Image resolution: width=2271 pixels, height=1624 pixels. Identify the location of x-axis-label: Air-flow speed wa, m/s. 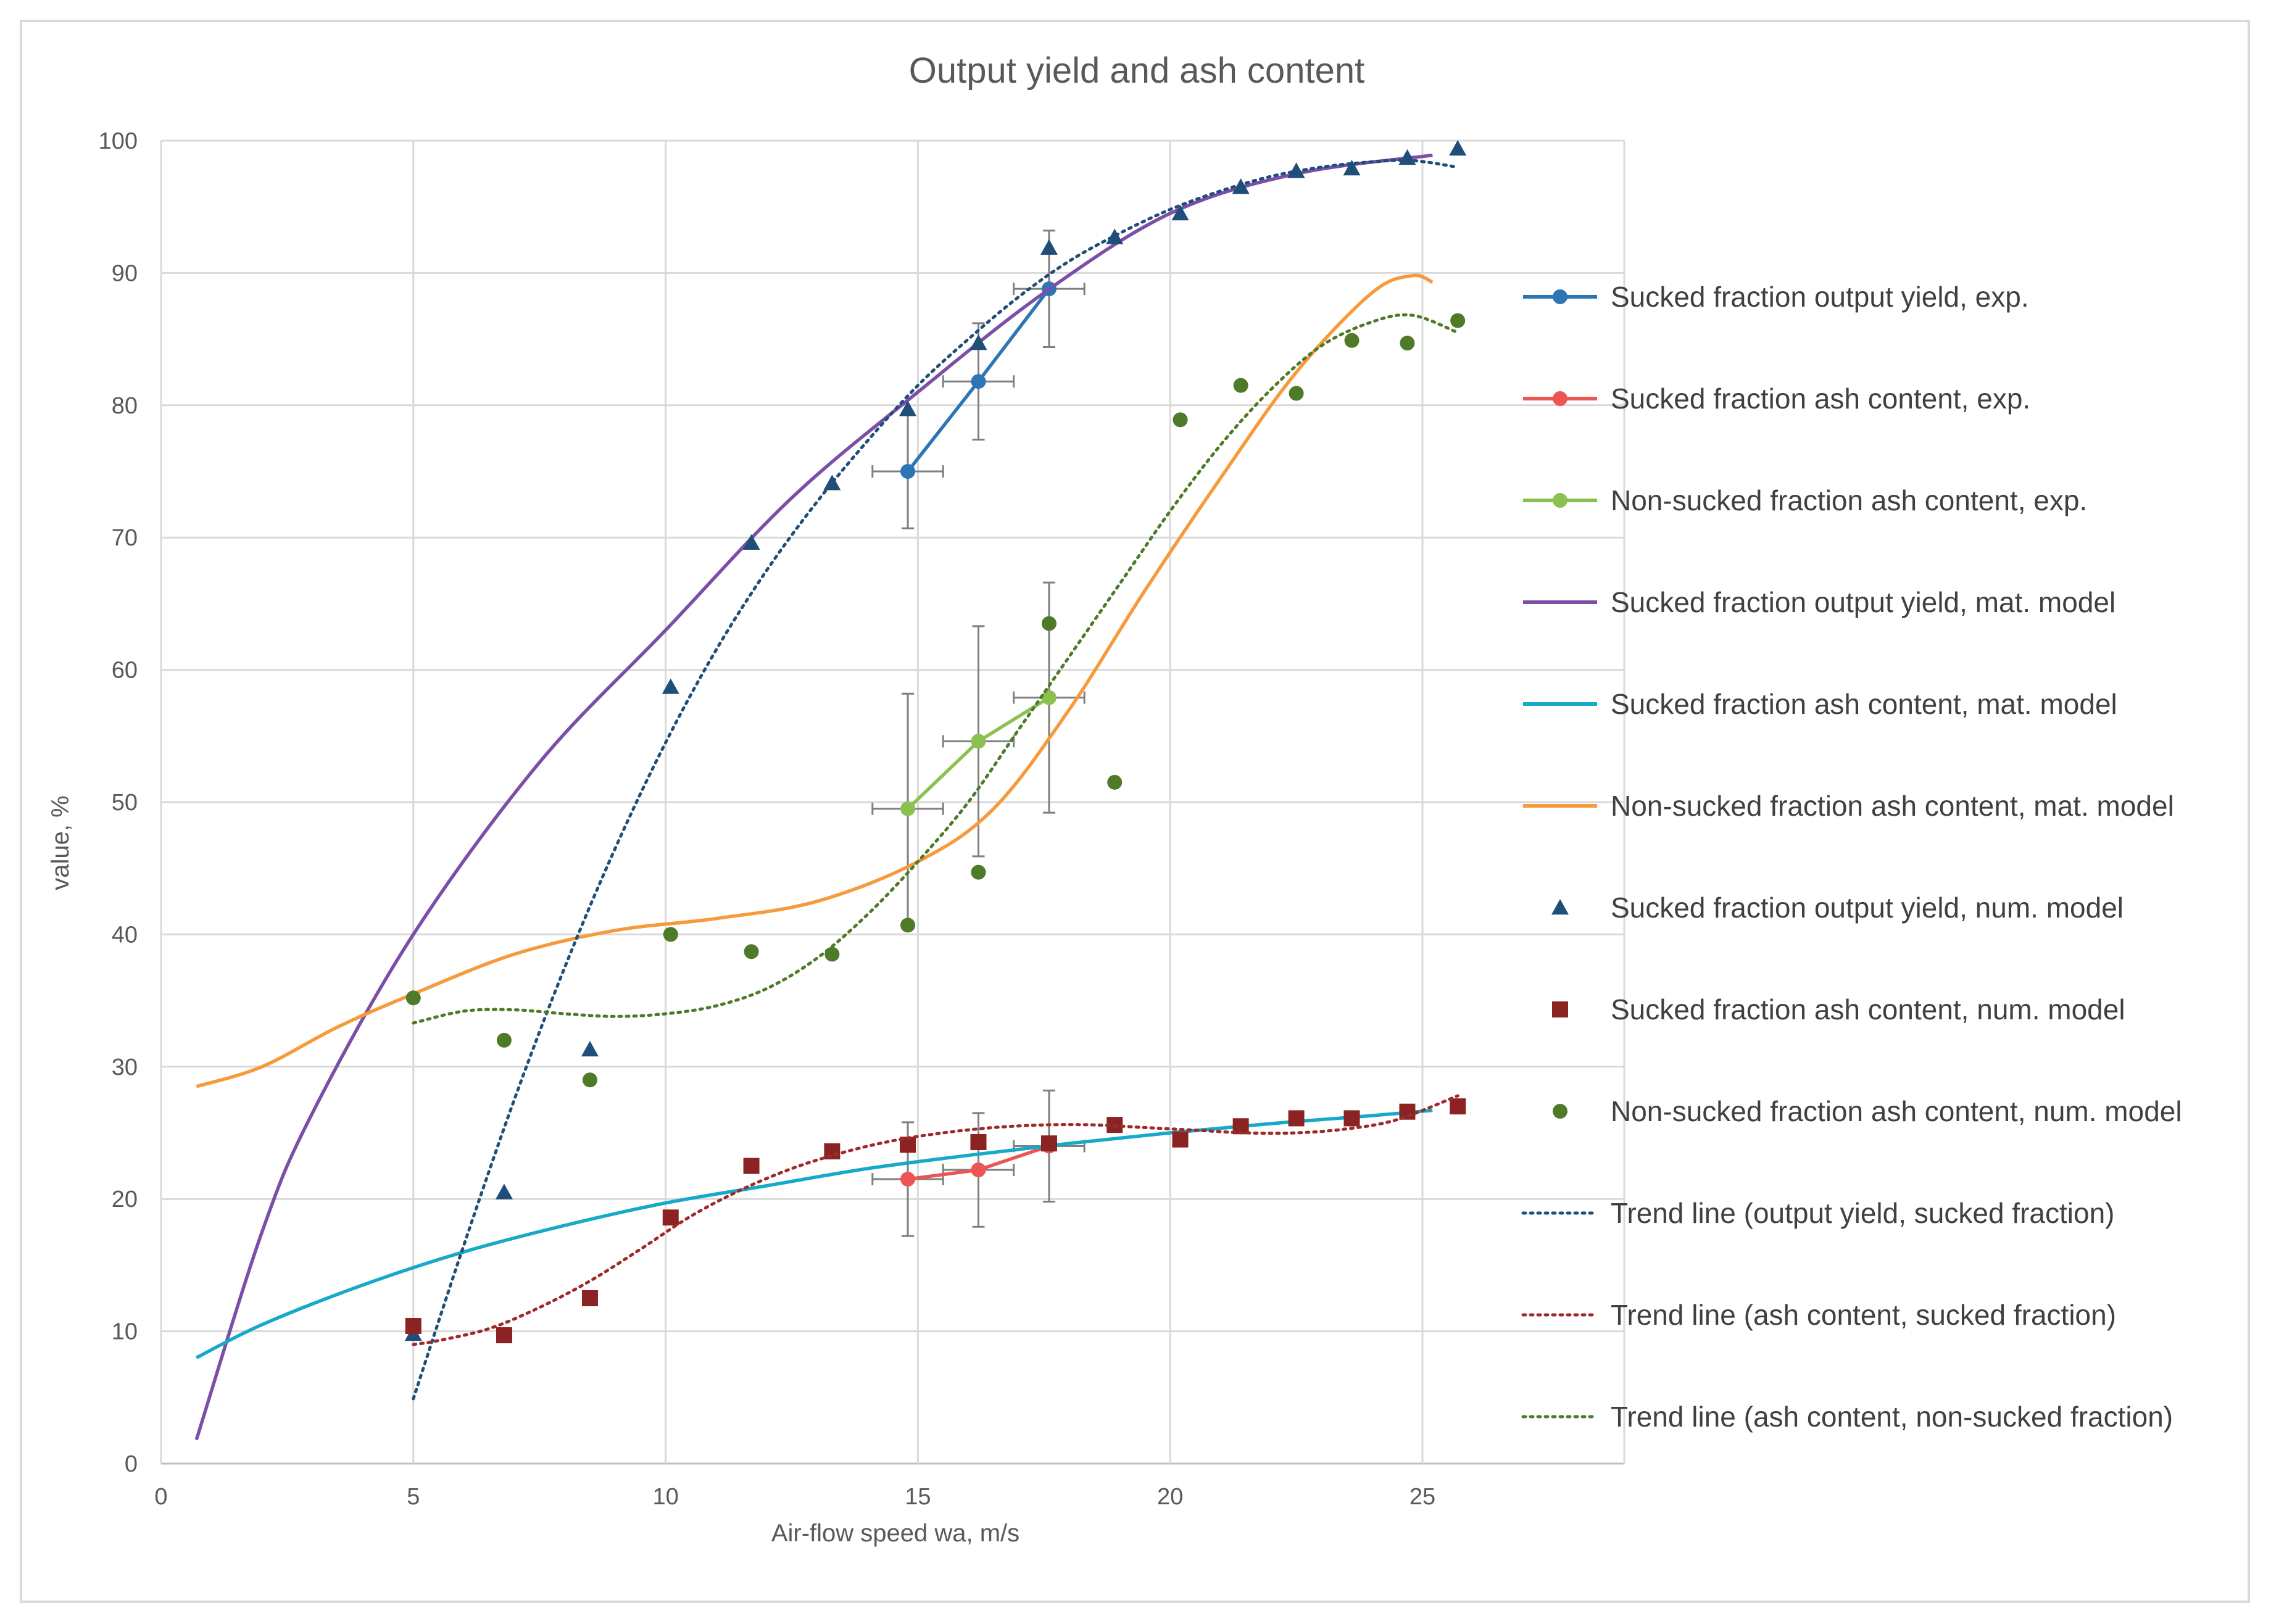
(895, 1533).